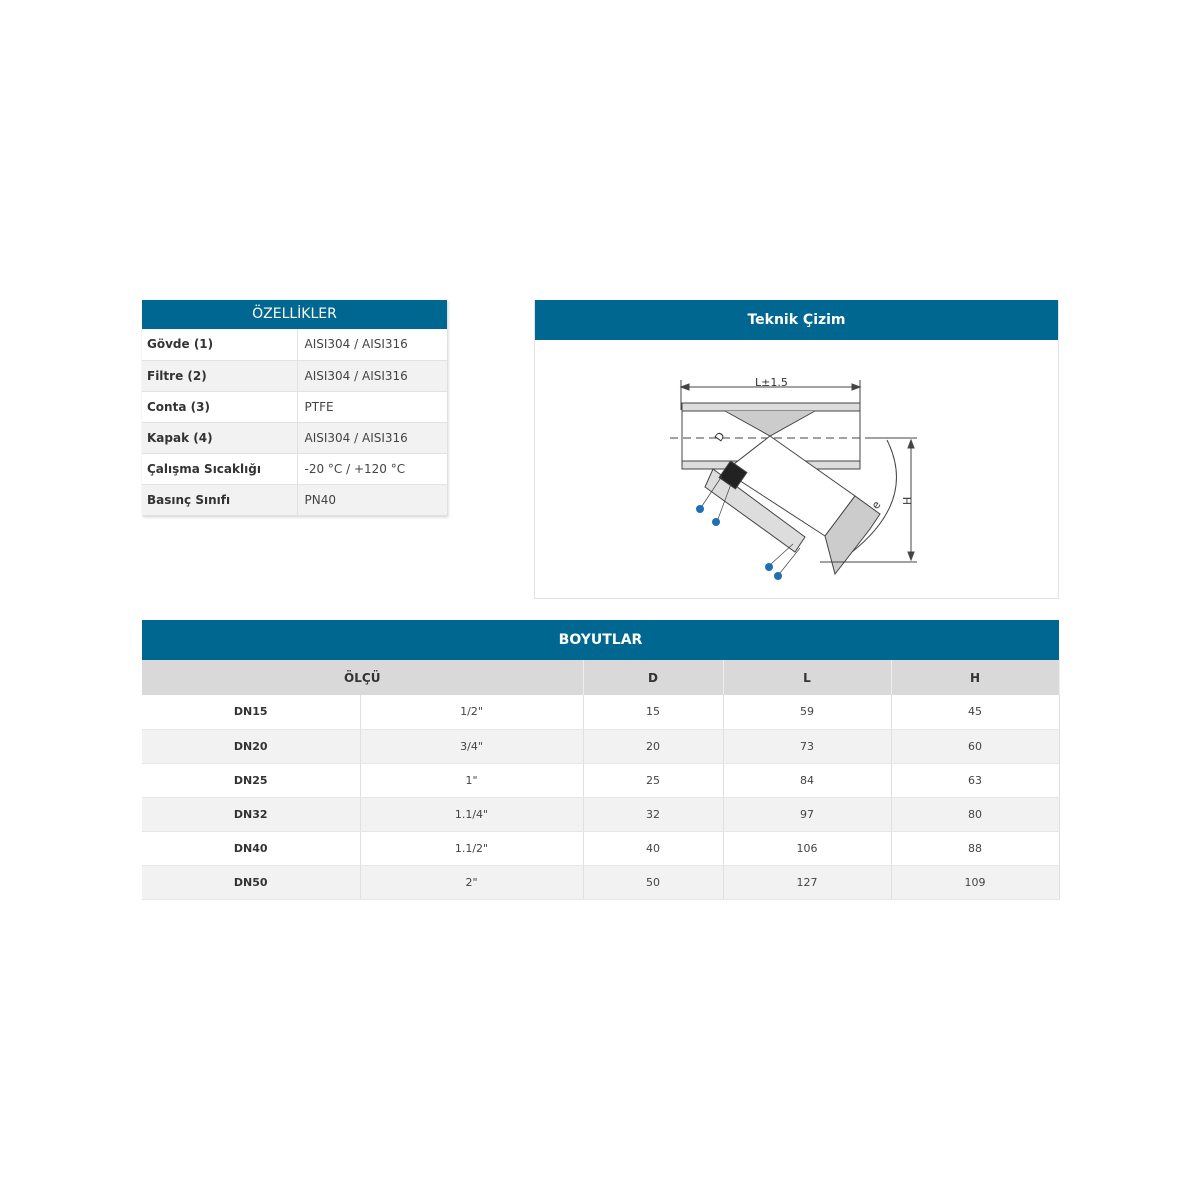 This screenshot has height=1200, width=1200. Describe the element at coordinates (807, 677) in the screenshot. I see `column-header-l: L` at that location.